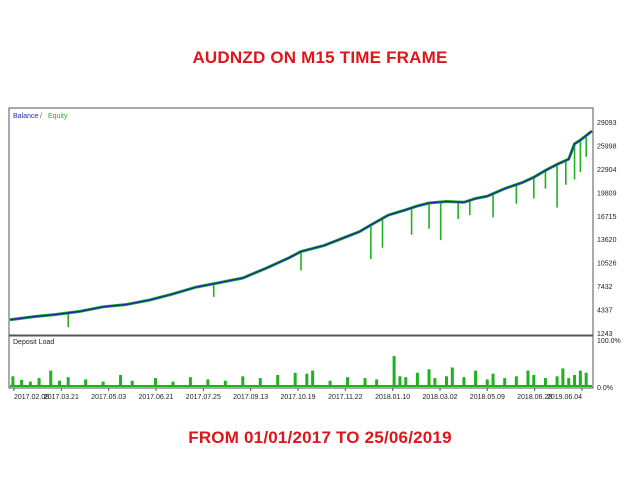  What do you see at coordinates (301, 371) in the screenshot?
I see `deposit-load-bars` at bounding box center [301, 371].